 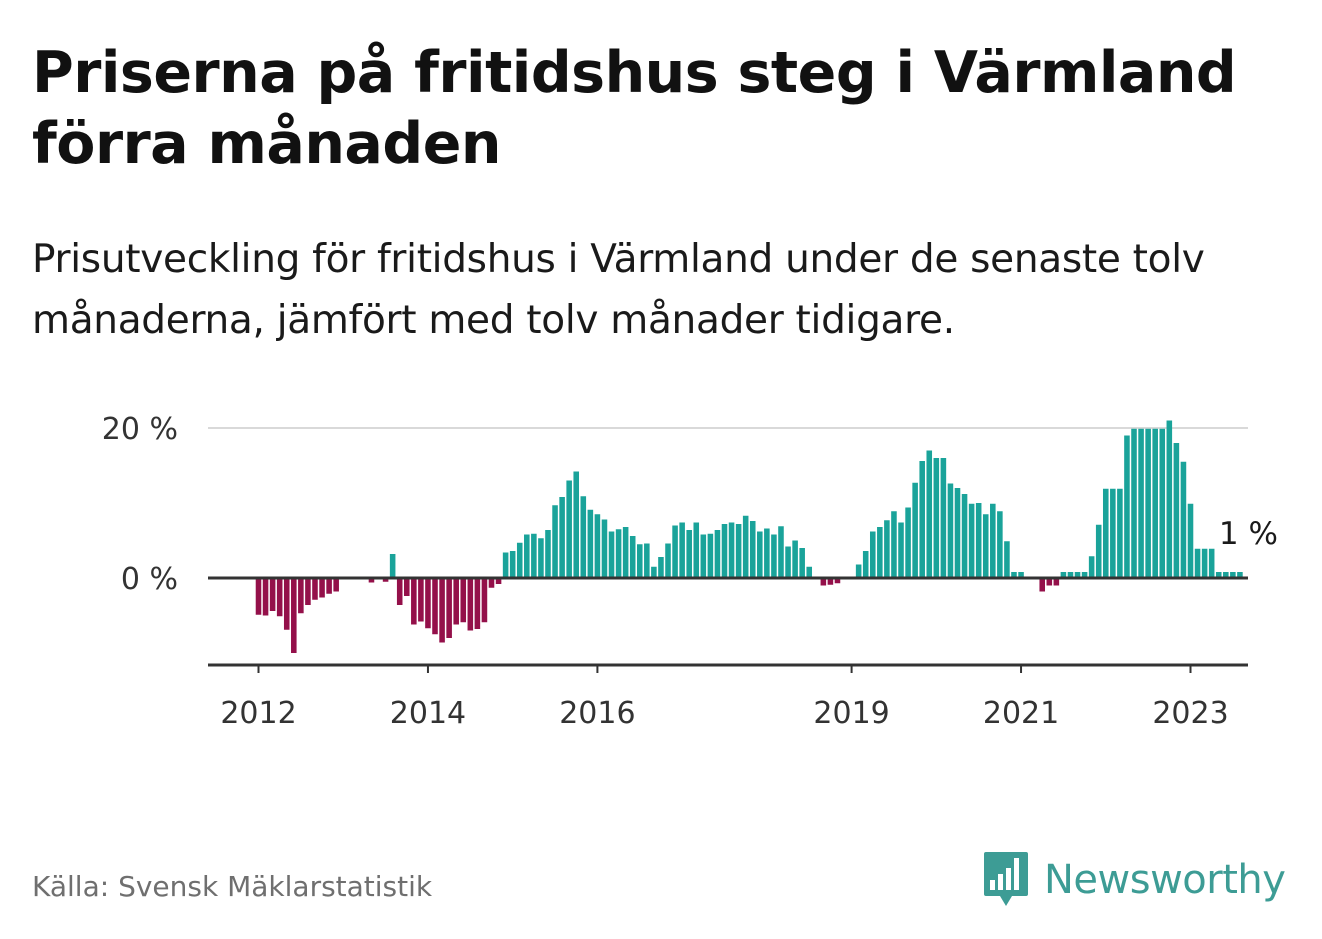 I want to click on newsworthy-logo: Newsworthy, so click(x=1133, y=880).